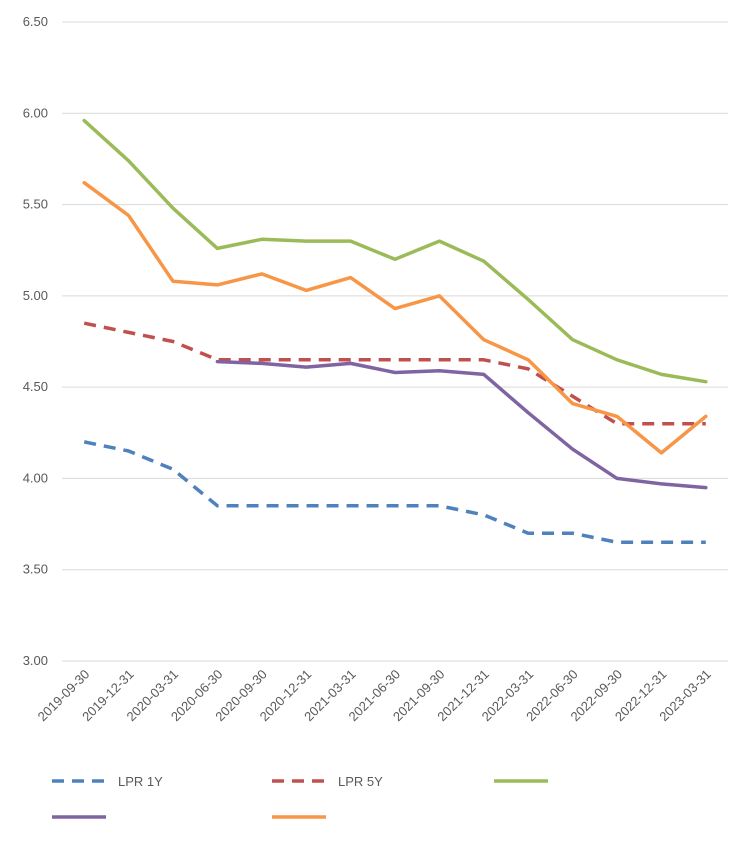  I want to click on y-tick-label: 4.00, so click(35, 477).